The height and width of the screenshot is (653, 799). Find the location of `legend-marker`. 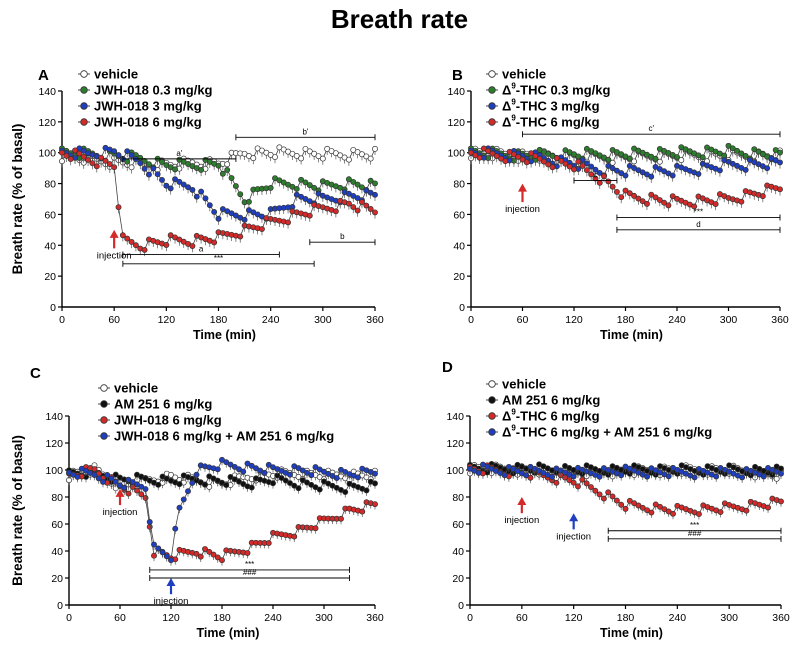

legend-marker is located at coordinates (492, 384).